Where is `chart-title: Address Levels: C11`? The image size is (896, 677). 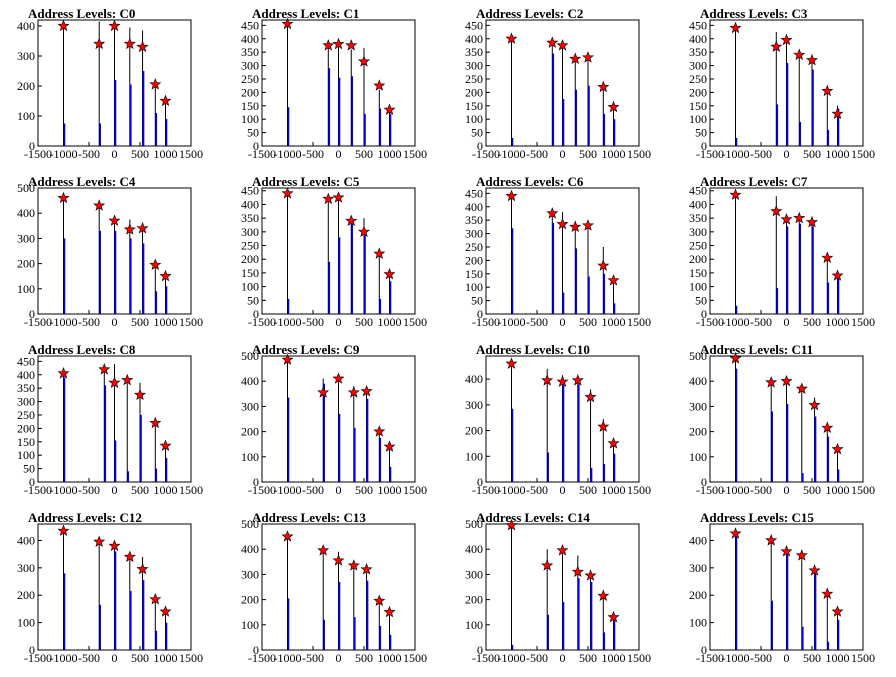
chart-title: Address Levels: C11 is located at coordinates (756, 349).